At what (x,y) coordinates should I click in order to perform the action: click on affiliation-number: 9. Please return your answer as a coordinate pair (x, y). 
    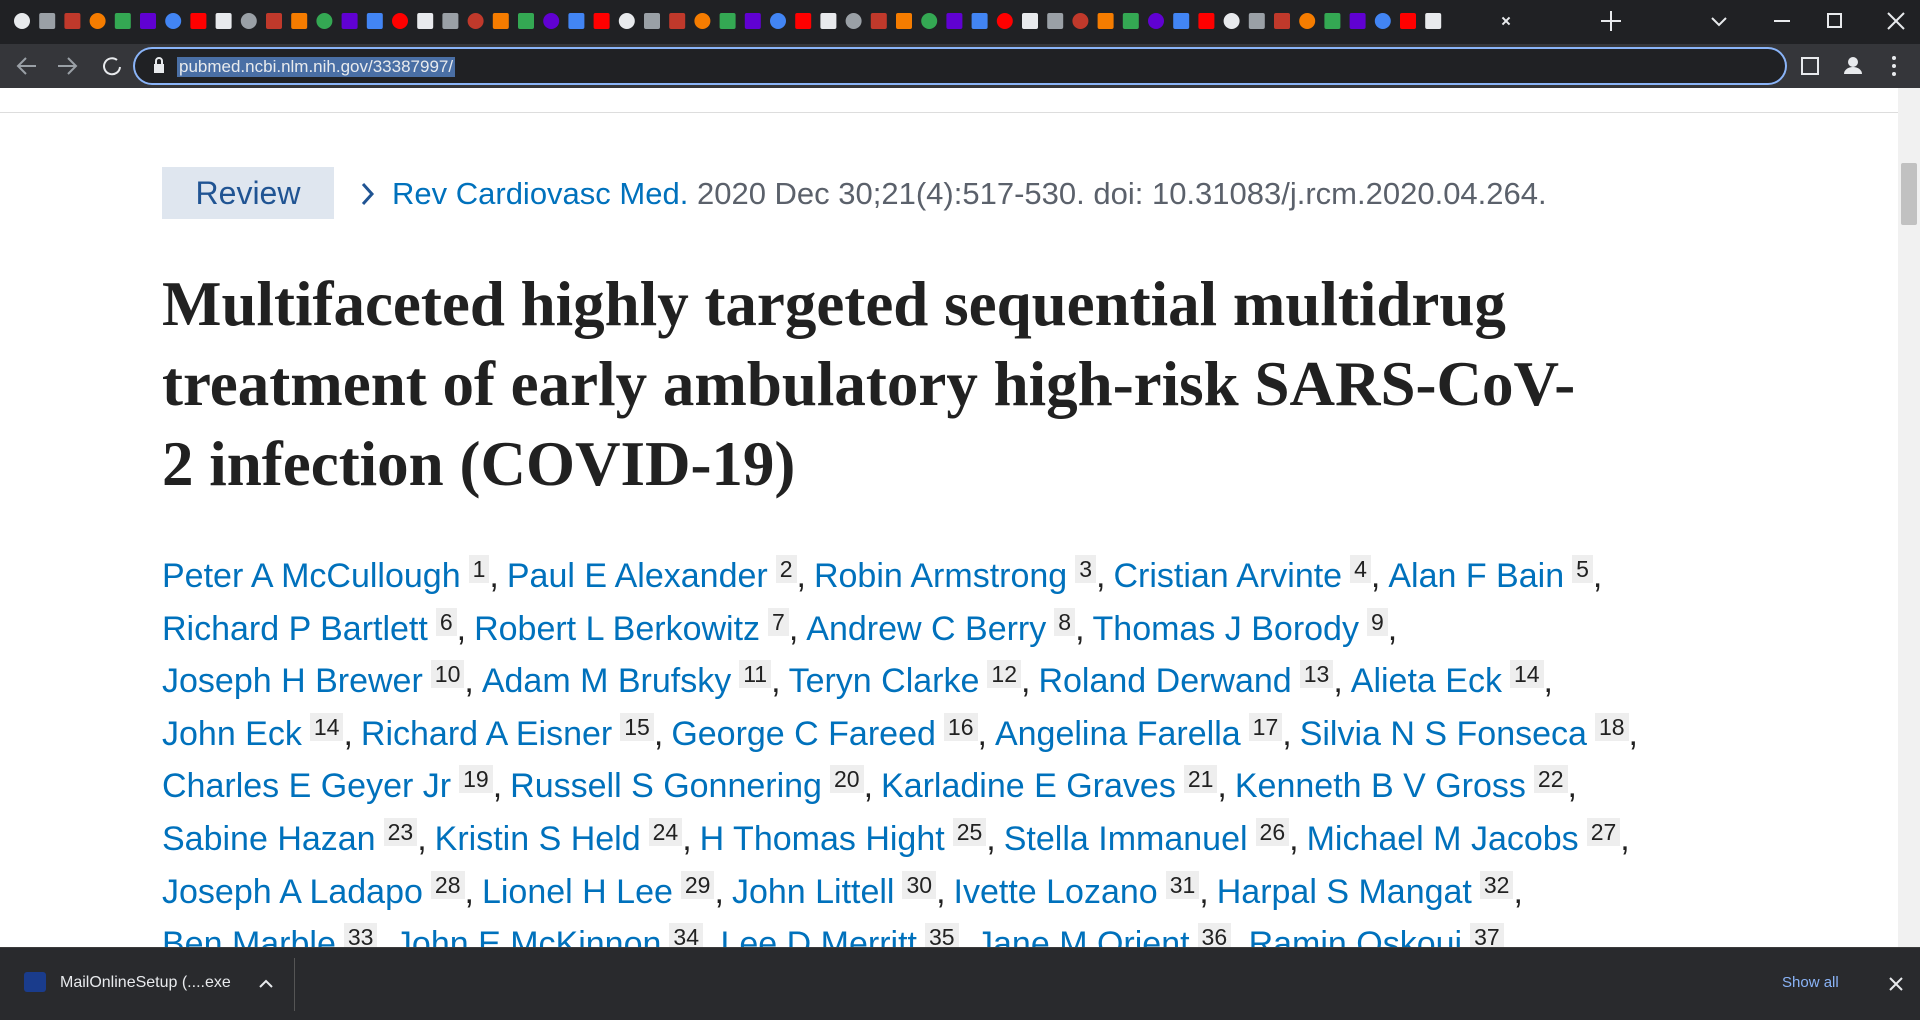
    Looking at the image, I should click on (1377, 621).